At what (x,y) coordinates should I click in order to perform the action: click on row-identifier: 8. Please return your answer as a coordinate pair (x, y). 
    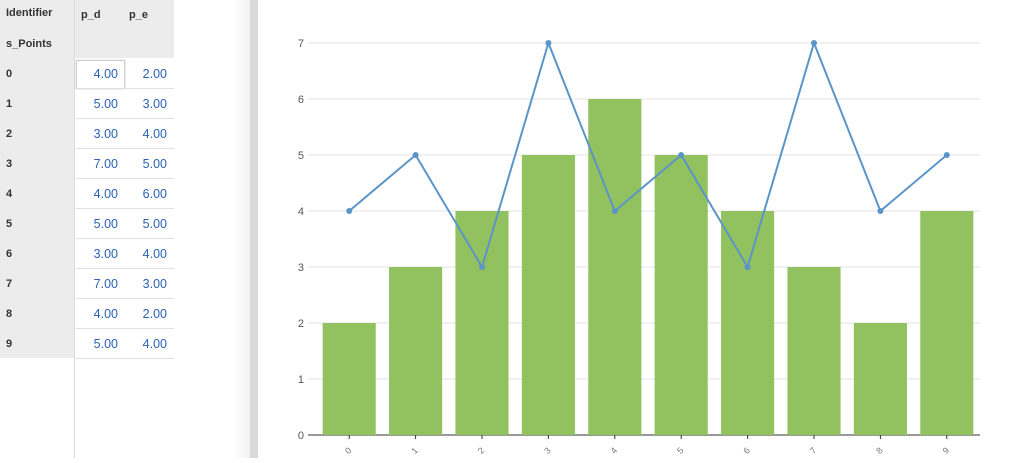
    Looking at the image, I should click on (9, 314).